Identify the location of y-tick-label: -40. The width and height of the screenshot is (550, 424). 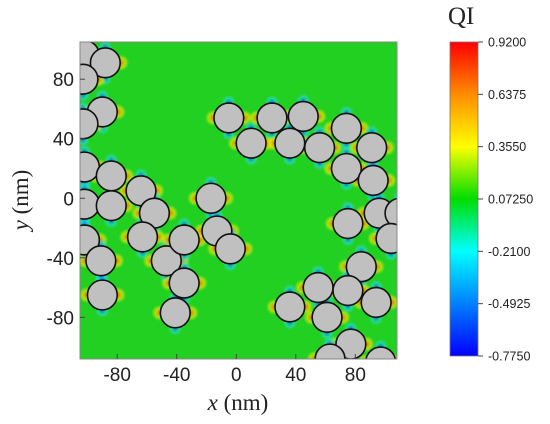
(60, 259).